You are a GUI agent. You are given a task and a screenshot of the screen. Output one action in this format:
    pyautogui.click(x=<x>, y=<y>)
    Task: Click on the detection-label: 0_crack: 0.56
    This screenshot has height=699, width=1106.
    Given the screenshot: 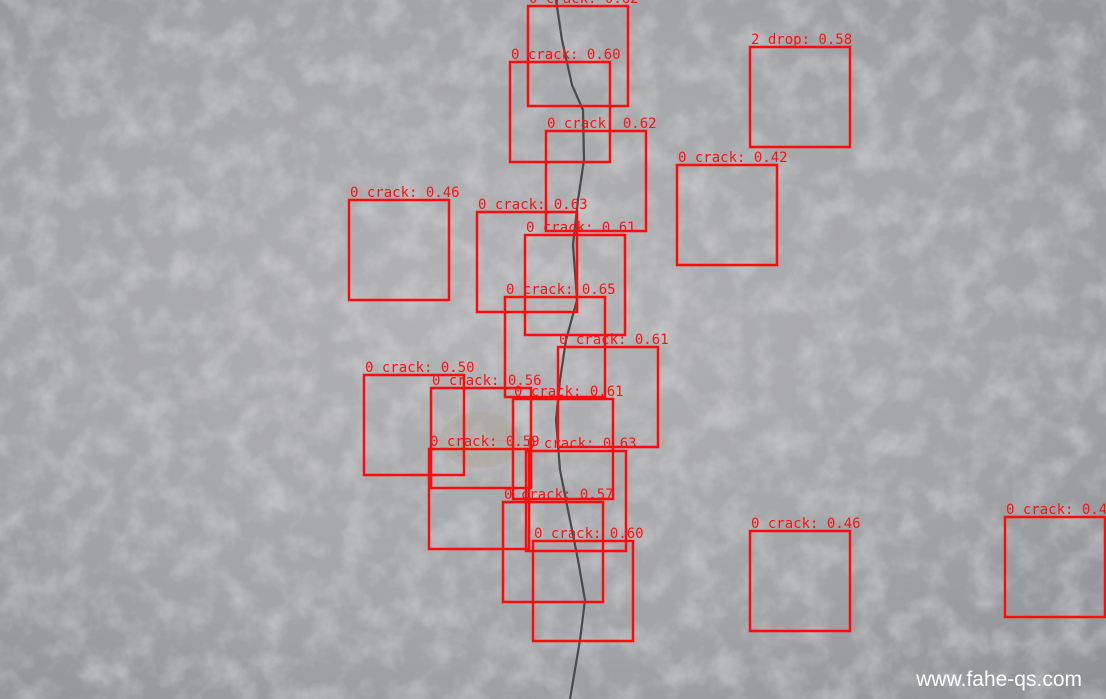 What is the action you would take?
    pyautogui.click(x=487, y=381)
    